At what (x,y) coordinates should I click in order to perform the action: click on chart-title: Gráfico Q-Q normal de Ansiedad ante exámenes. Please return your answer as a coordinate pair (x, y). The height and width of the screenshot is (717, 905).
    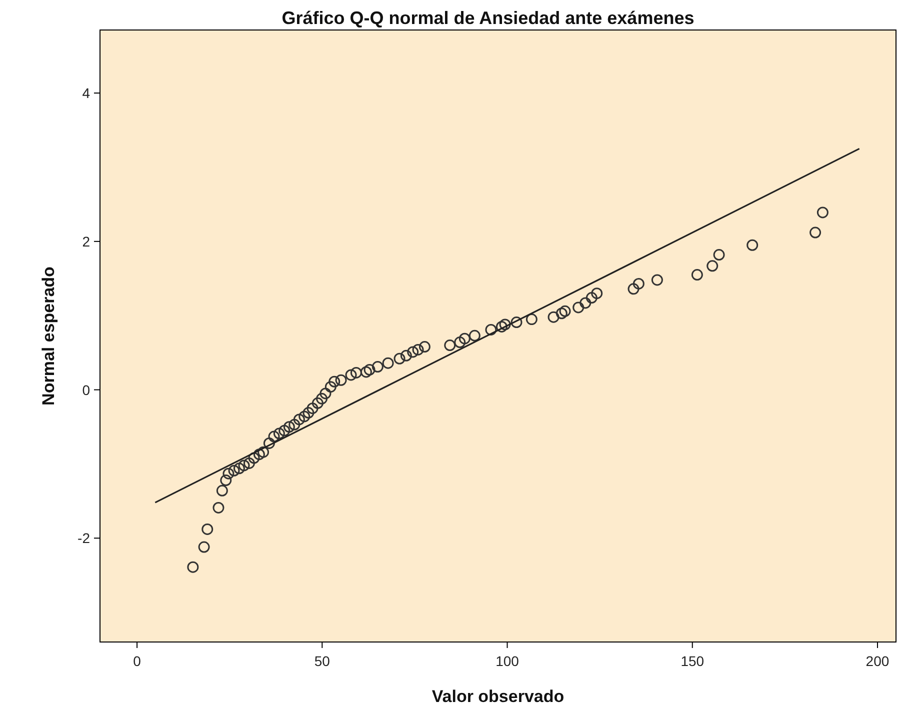
    Looking at the image, I should click on (488, 18).